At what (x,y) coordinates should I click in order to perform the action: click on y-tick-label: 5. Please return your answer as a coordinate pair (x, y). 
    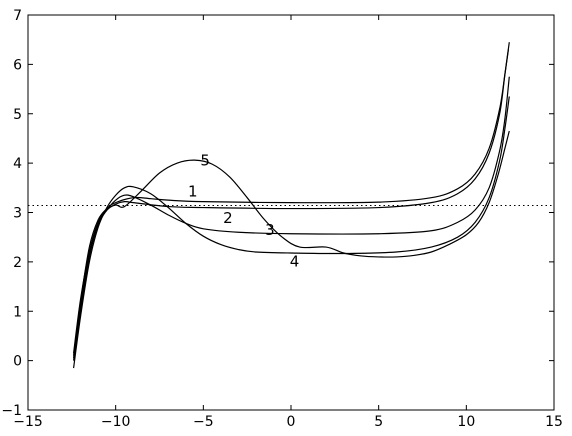
    Looking at the image, I should click on (17, 115).